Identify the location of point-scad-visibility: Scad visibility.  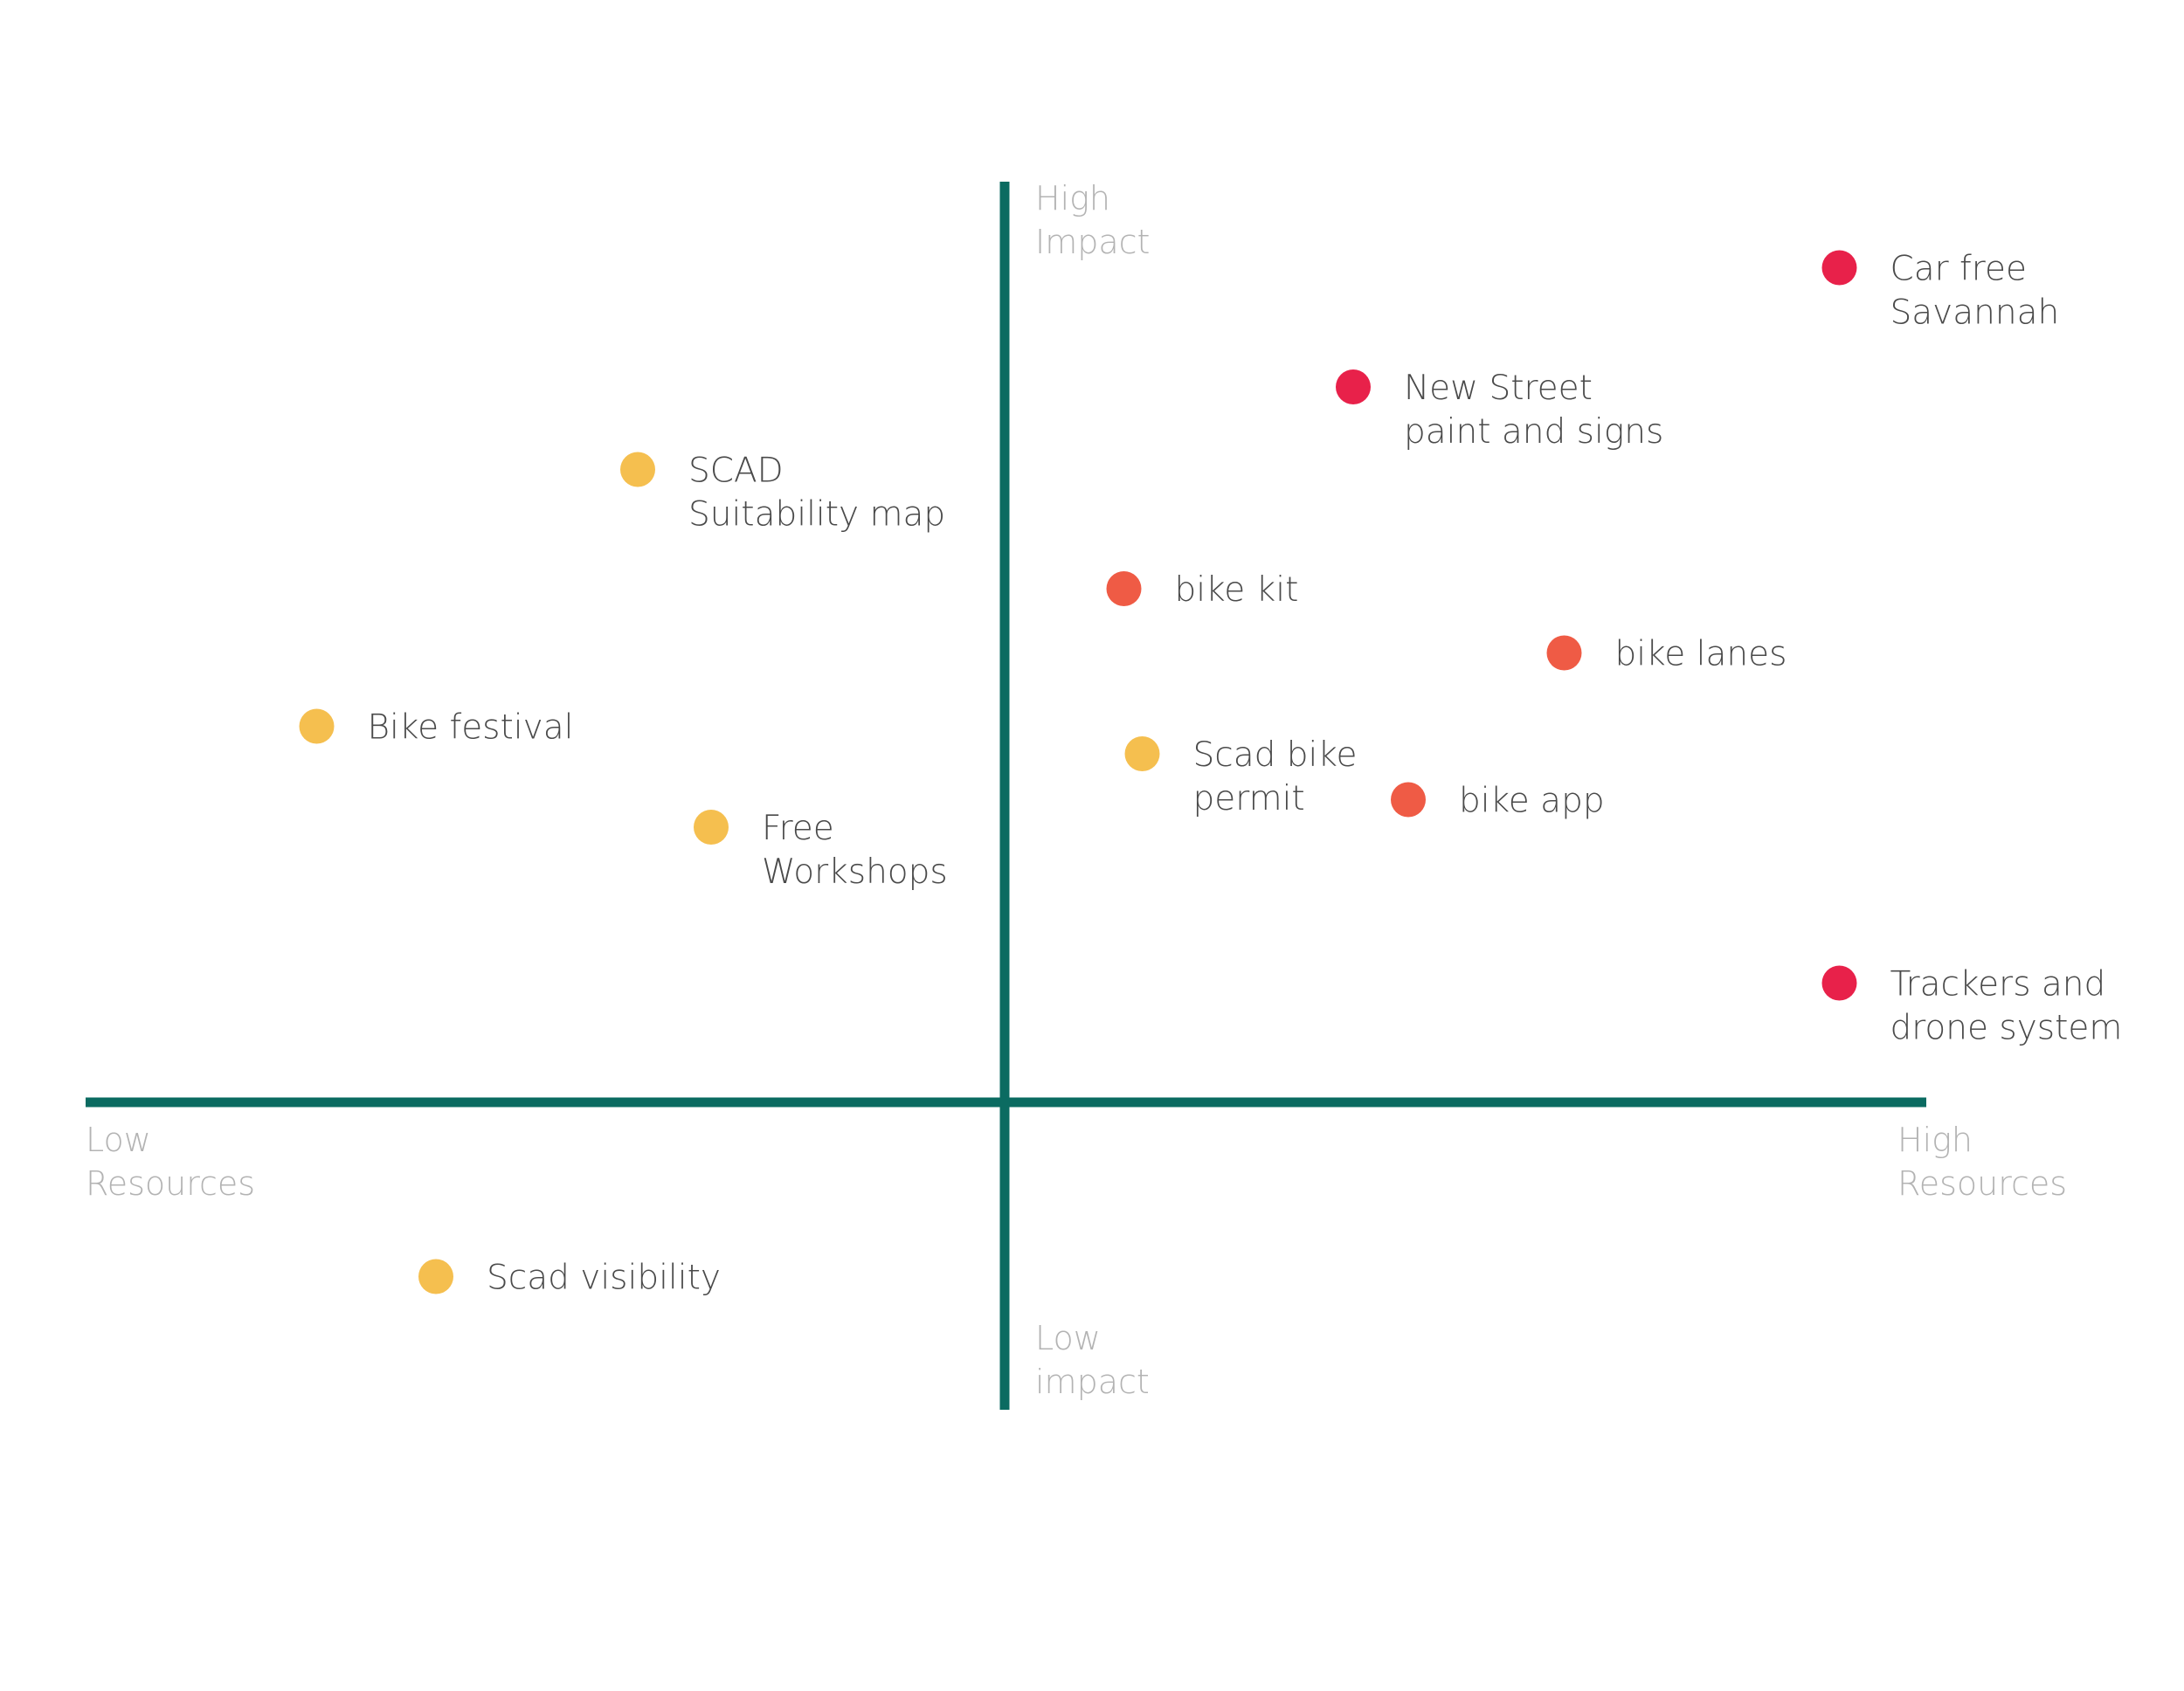
(569, 1278).